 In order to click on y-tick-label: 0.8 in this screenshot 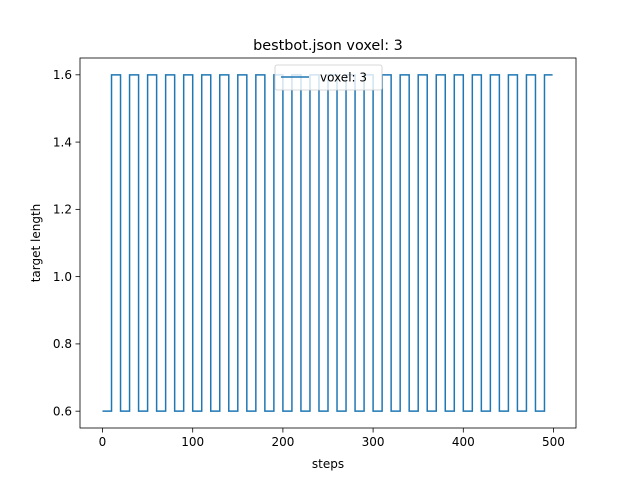, I will do `click(62, 344)`.